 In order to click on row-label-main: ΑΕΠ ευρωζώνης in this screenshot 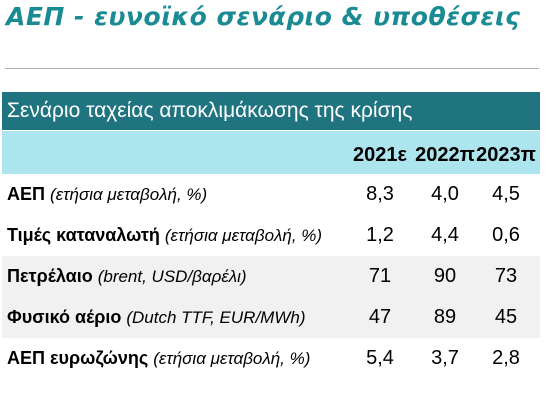, I will do `click(78, 358)`.